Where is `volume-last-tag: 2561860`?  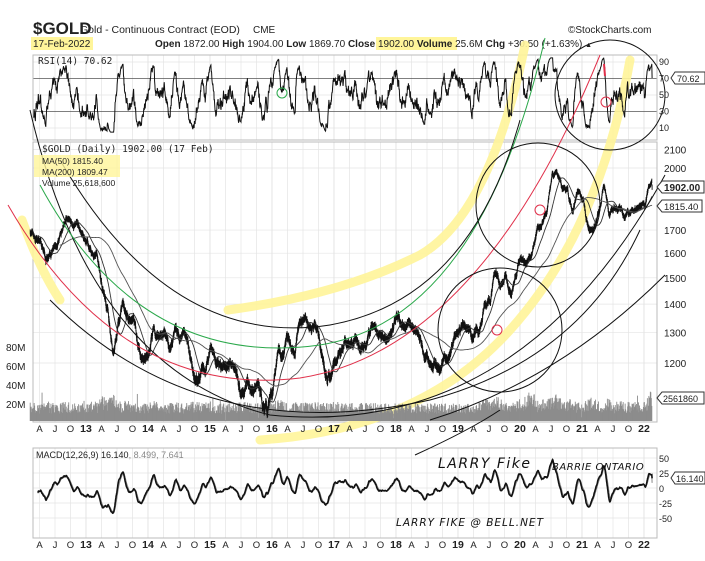 volume-last-tag: 2561860 is located at coordinates (680, 398).